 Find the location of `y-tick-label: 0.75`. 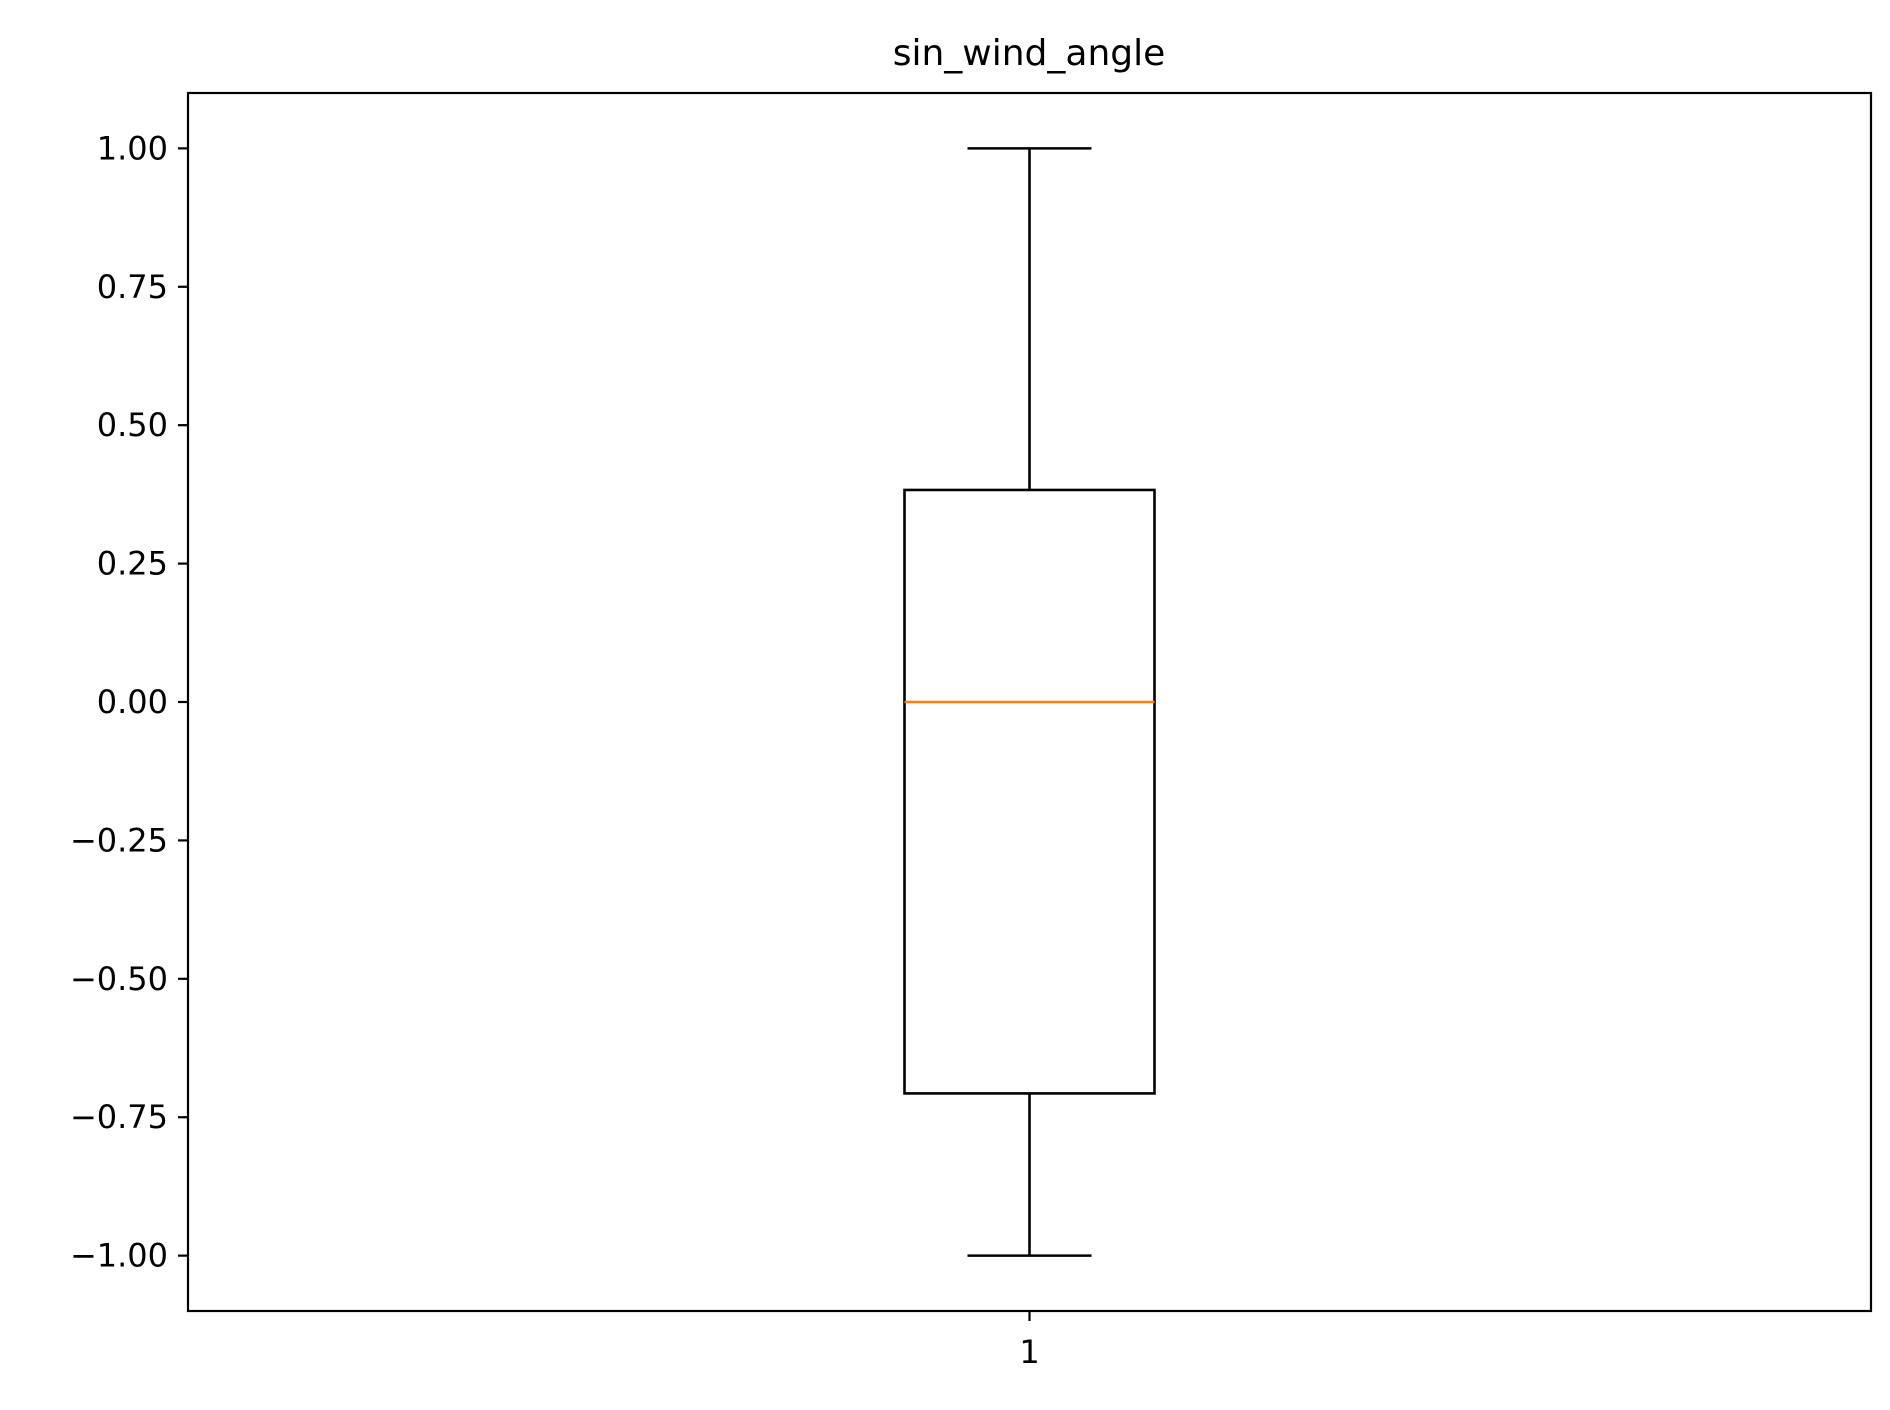

y-tick-label: 0.75 is located at coordinates (132, 287).